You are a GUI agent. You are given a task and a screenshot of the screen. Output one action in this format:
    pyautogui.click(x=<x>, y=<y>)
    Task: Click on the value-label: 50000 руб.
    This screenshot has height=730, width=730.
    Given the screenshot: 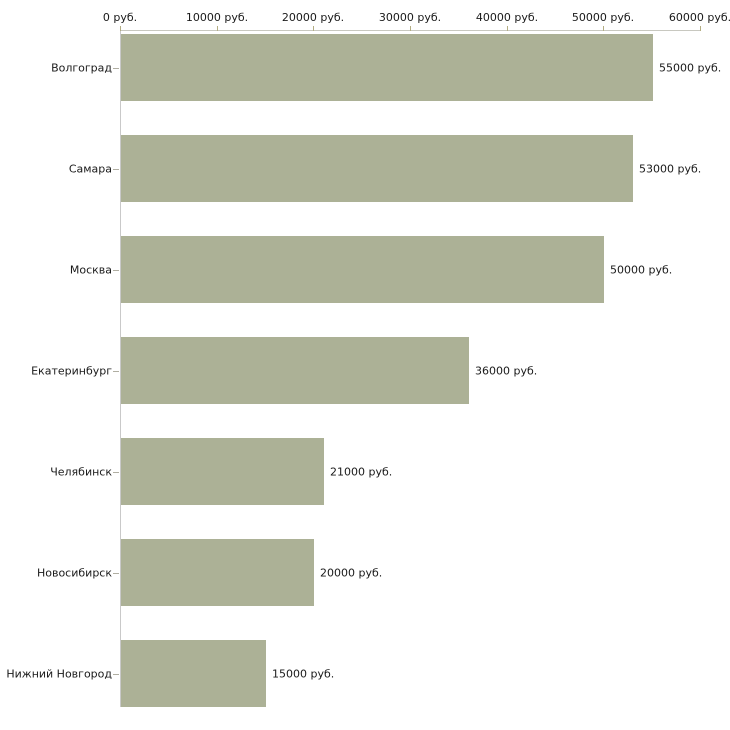 What is the action you would take?
    pyautogui.click(x=641, y=270)
    